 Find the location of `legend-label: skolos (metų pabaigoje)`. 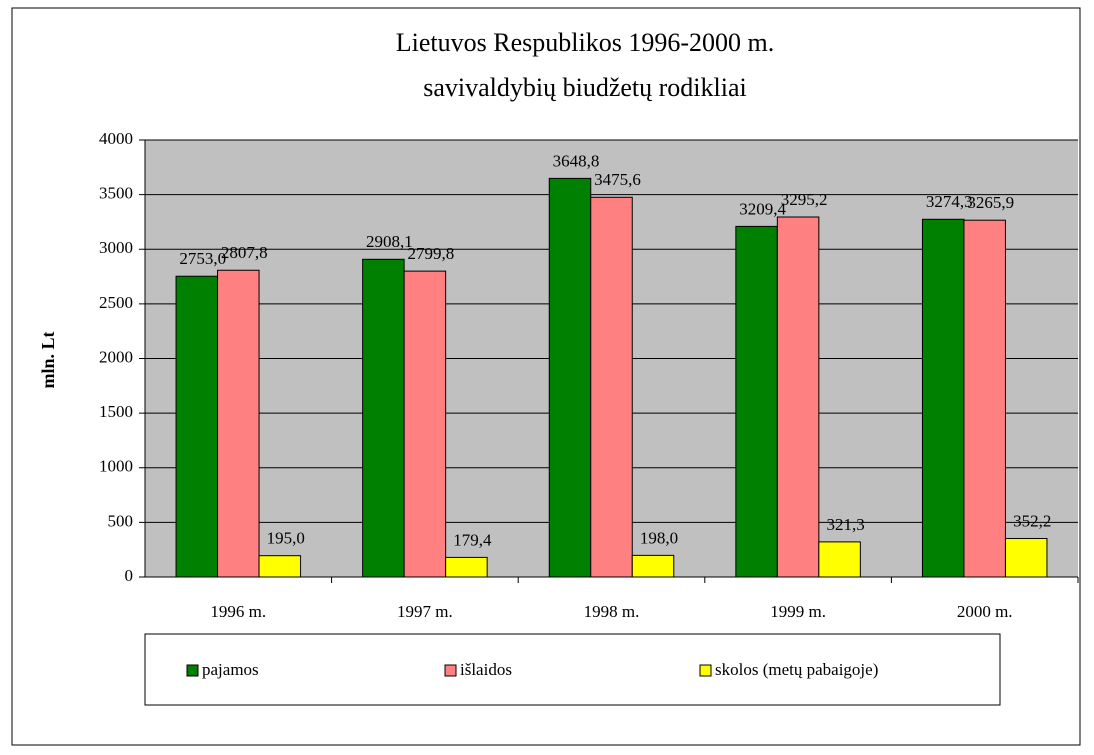

legend-label: skolos (metų pabaigoje) is located at coordinates (796, 669).